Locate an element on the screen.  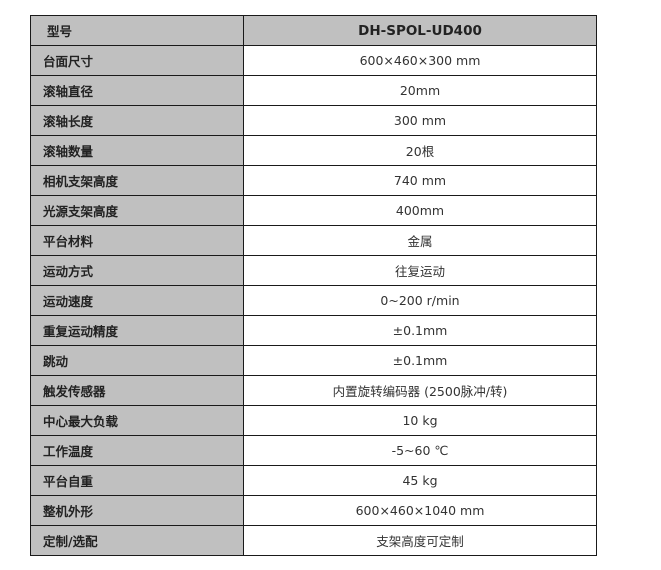
spec-label: 整机外形 is located at coordinates (137, 510).